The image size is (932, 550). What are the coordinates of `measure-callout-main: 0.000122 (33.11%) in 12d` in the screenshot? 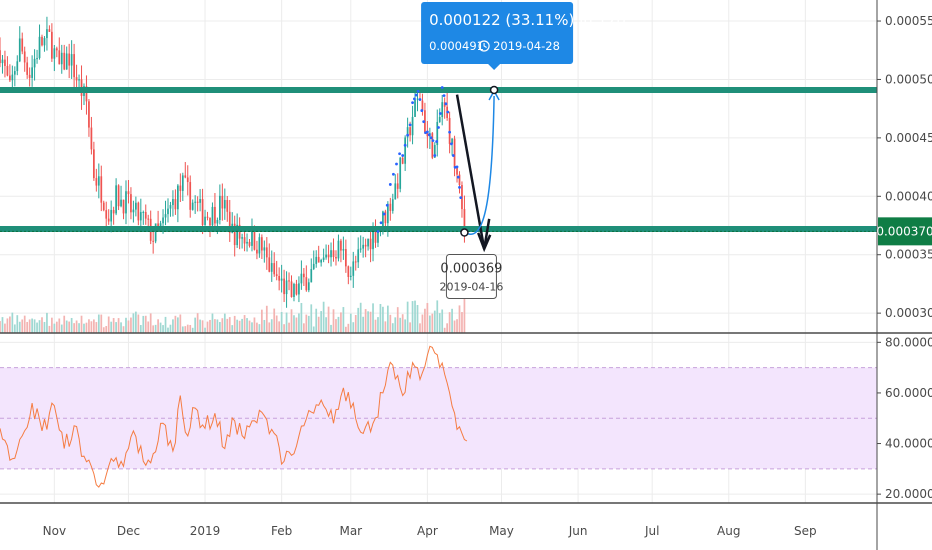 It's located at (527, 20).